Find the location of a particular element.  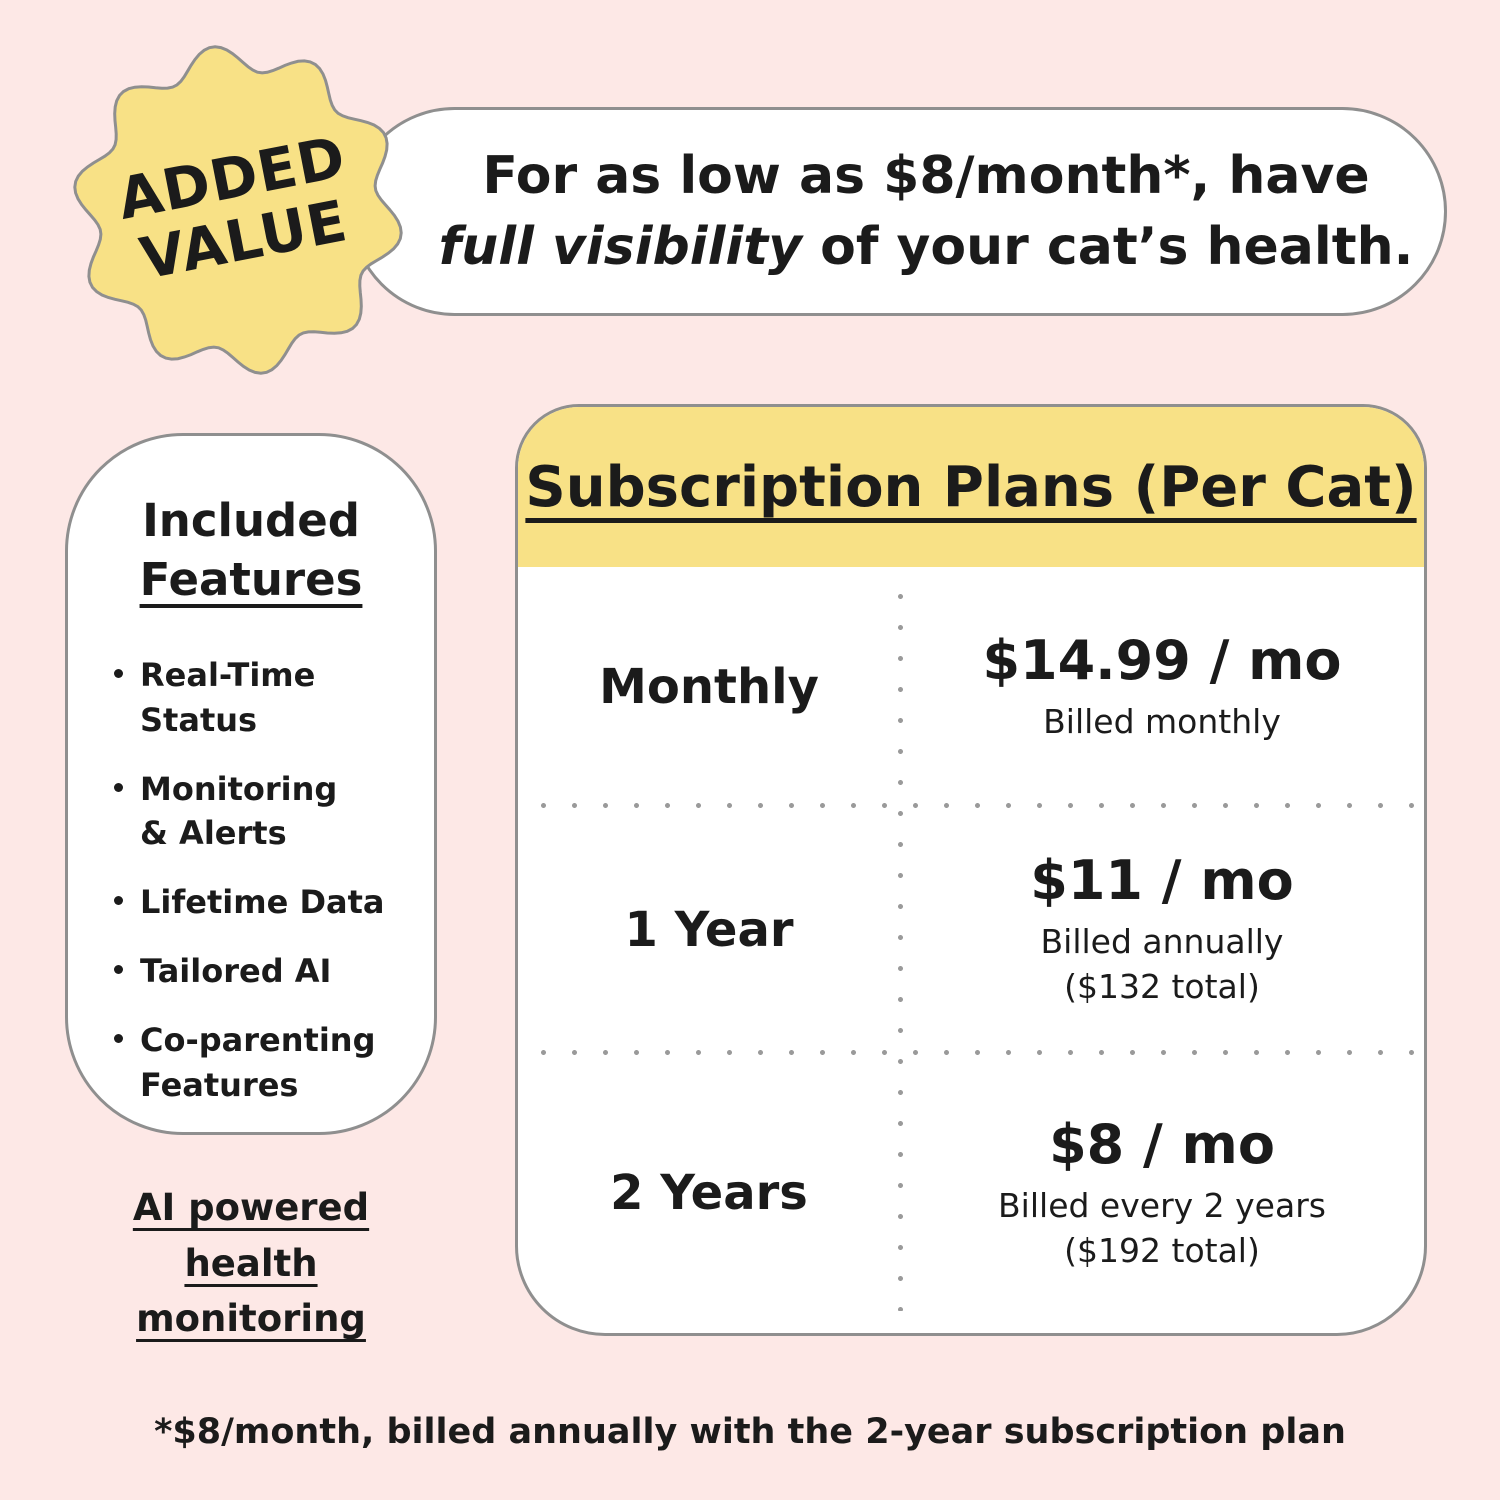

included-features-title-line-1: Included is located at coordinates (251, 520).